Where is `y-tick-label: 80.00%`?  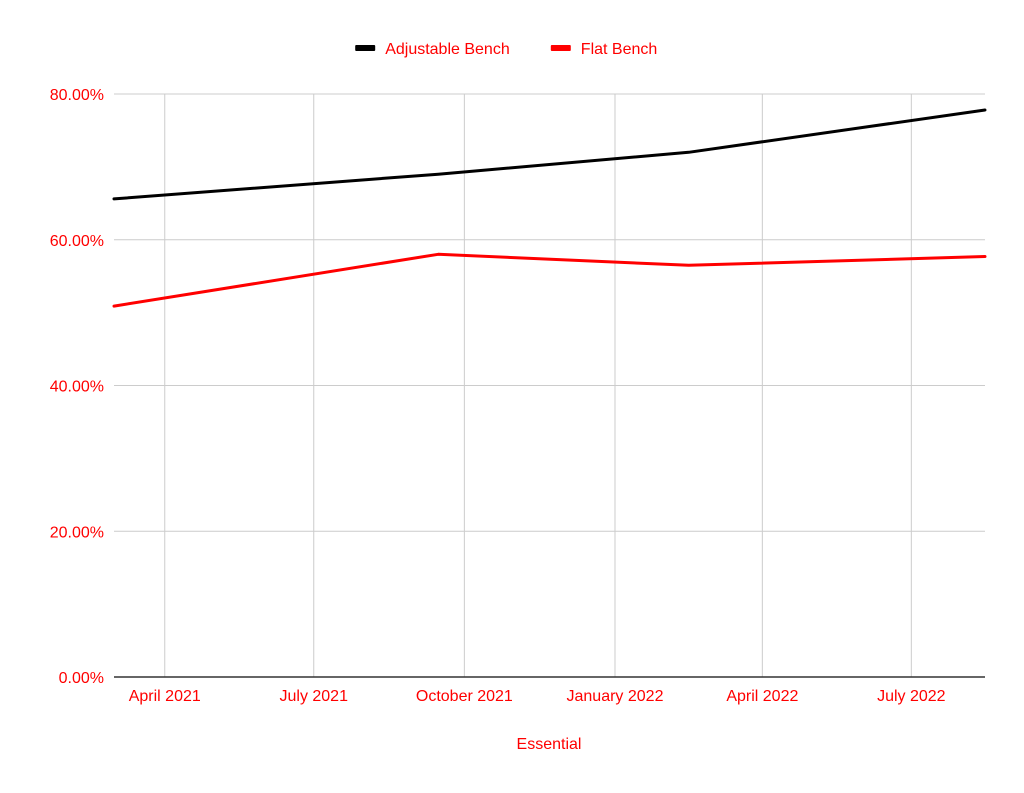 y-tick-label: 80.00% is located at coordinates (77, 95).